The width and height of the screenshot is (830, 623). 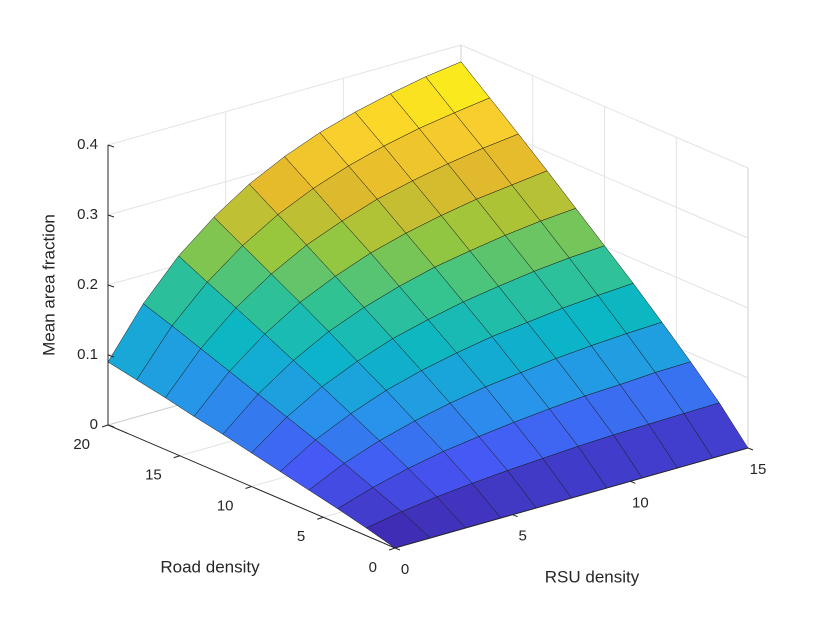 I want to click on x-tick-label: 5, so click(x=522, y=536).